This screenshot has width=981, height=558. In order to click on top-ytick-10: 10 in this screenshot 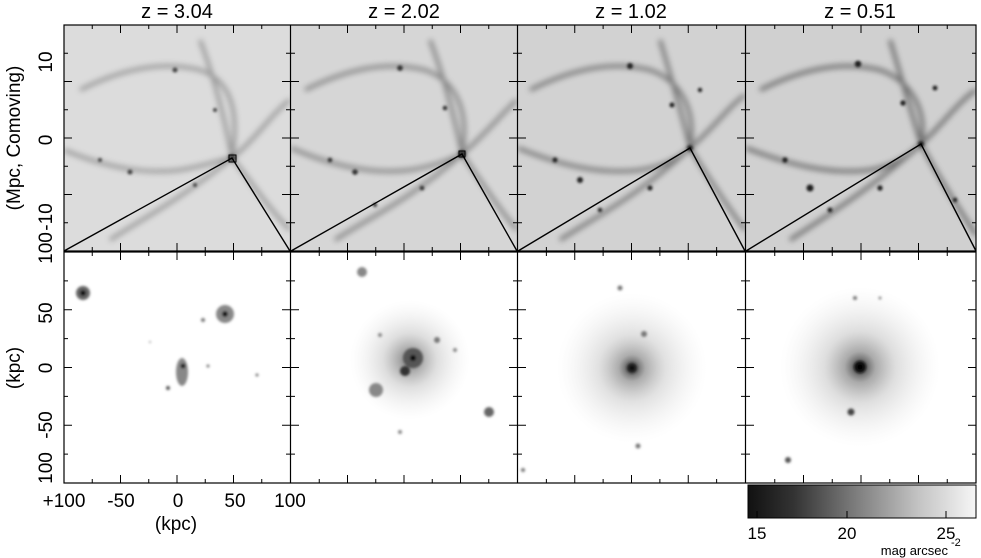, I will do `click(46, 61)`.